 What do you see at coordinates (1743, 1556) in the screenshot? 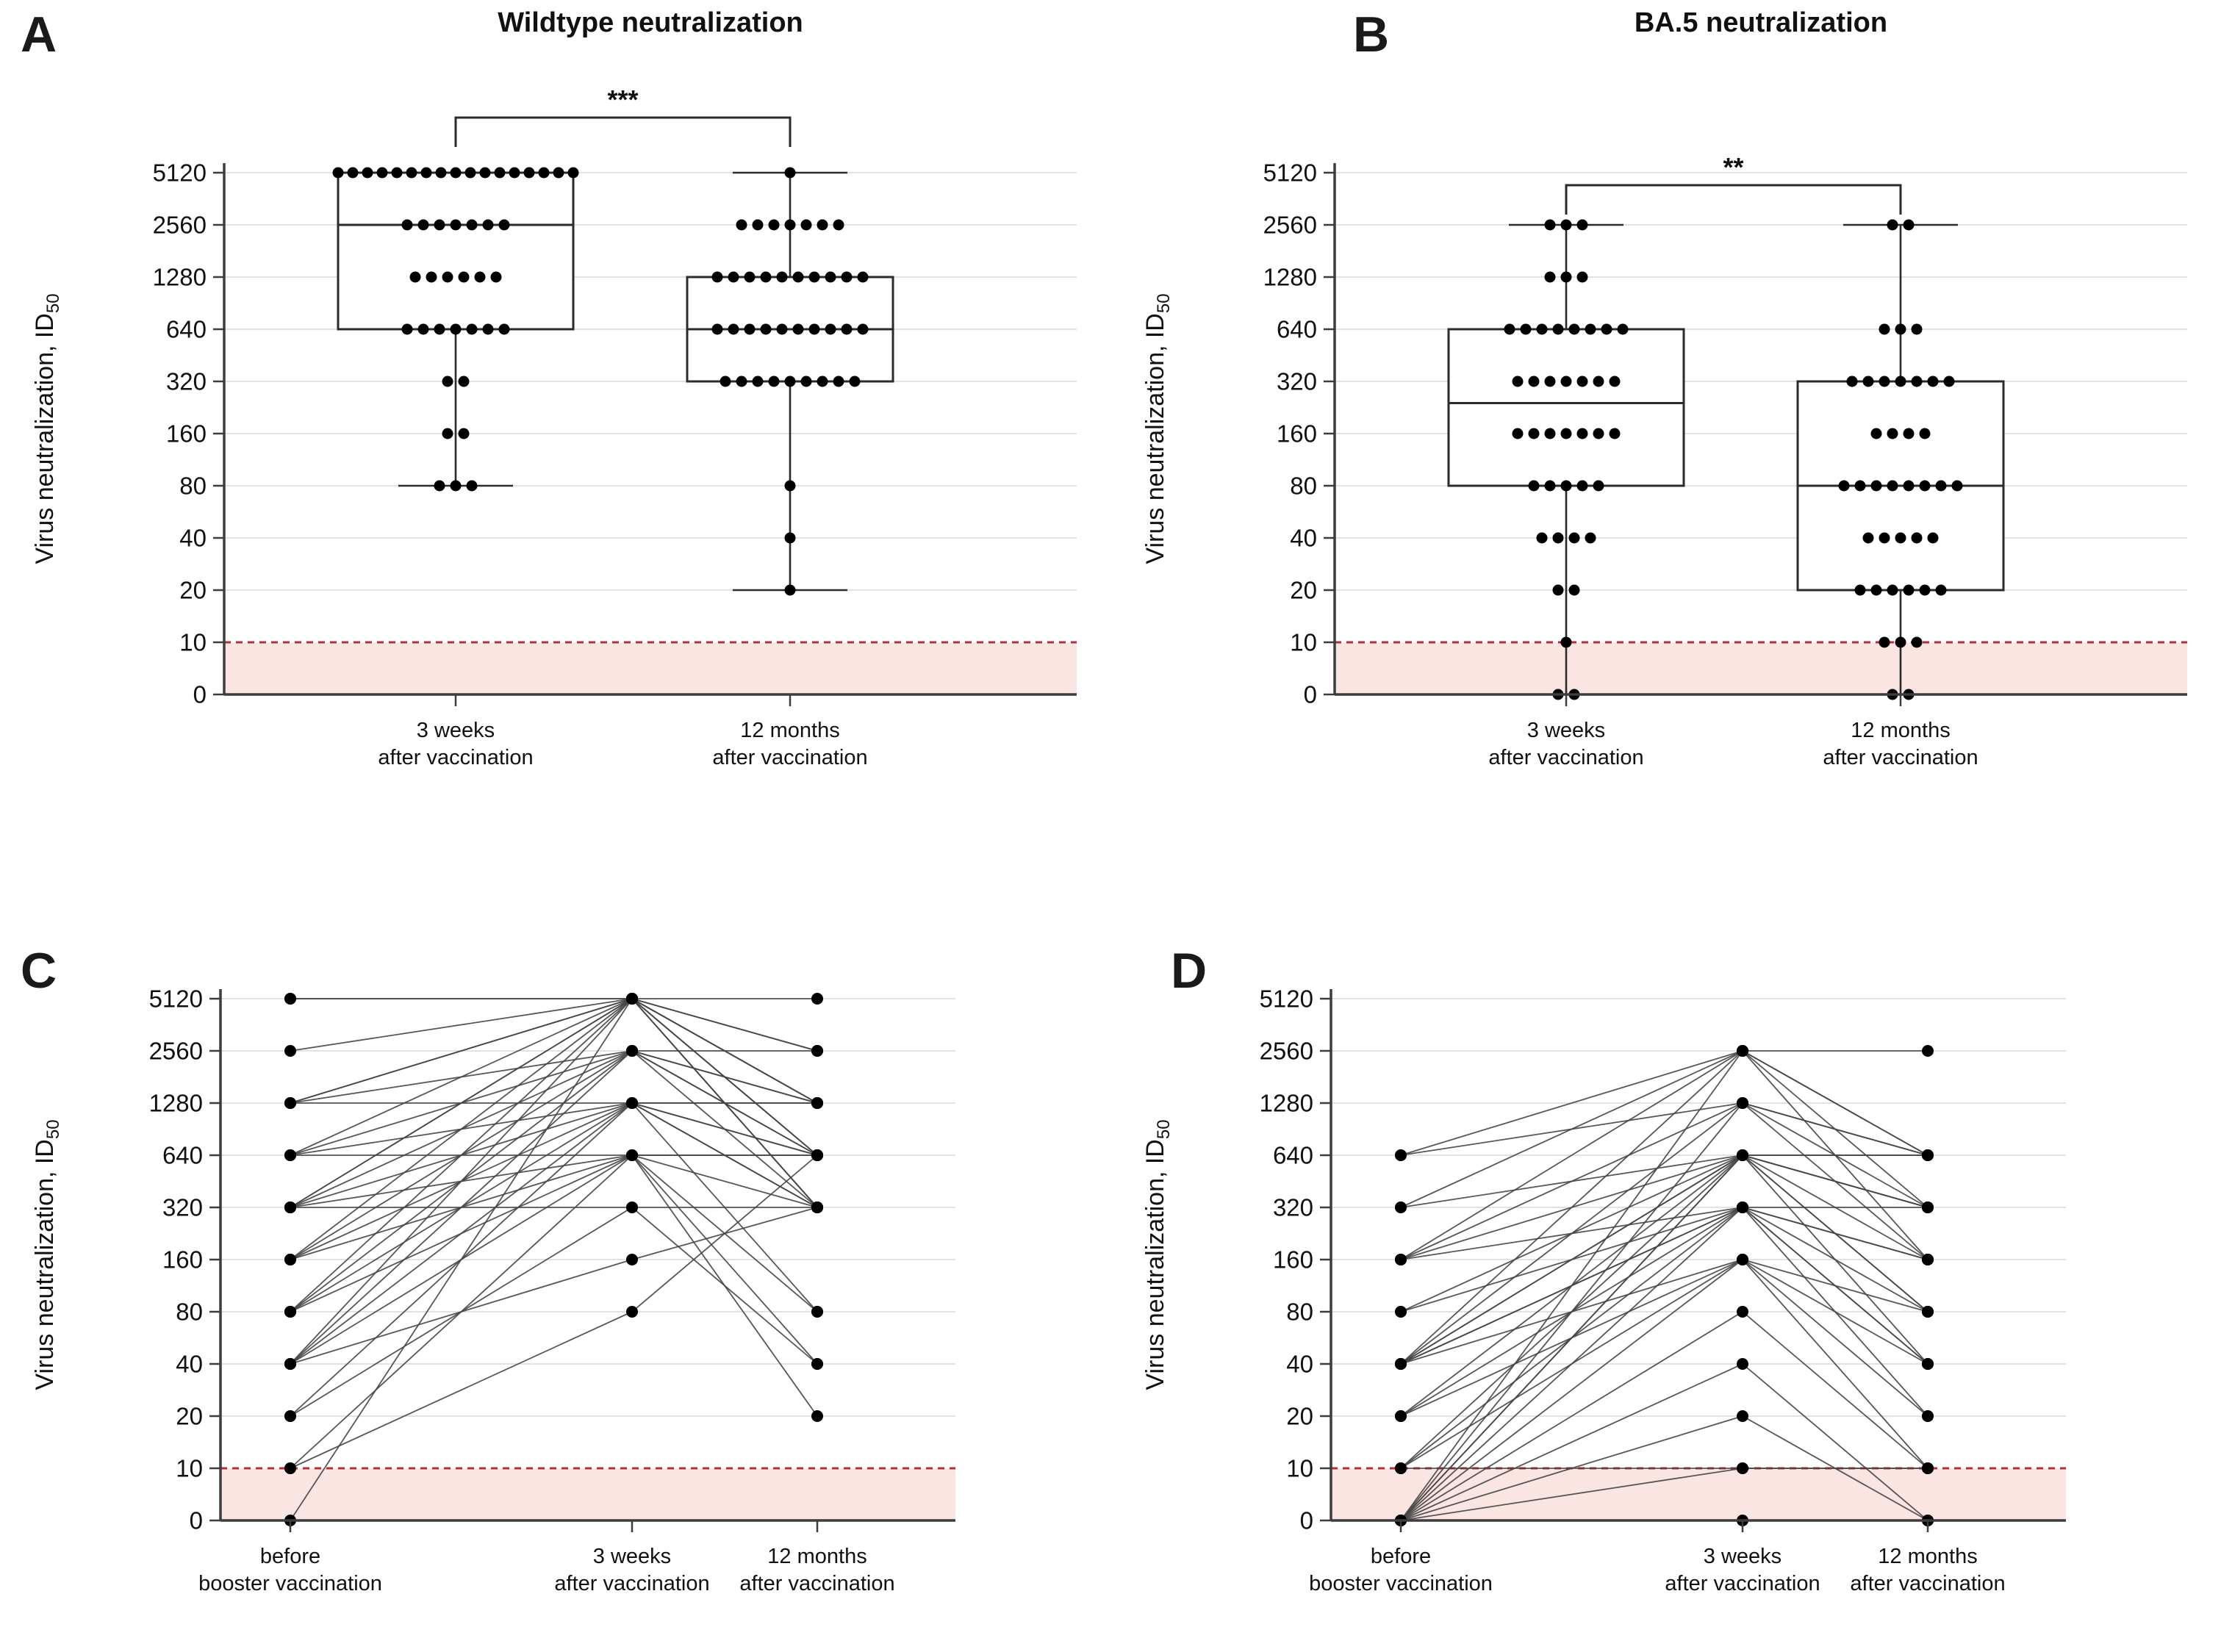
I see `x-category-label-line1: 3 weeks` at bounding box center [1743, 1556].